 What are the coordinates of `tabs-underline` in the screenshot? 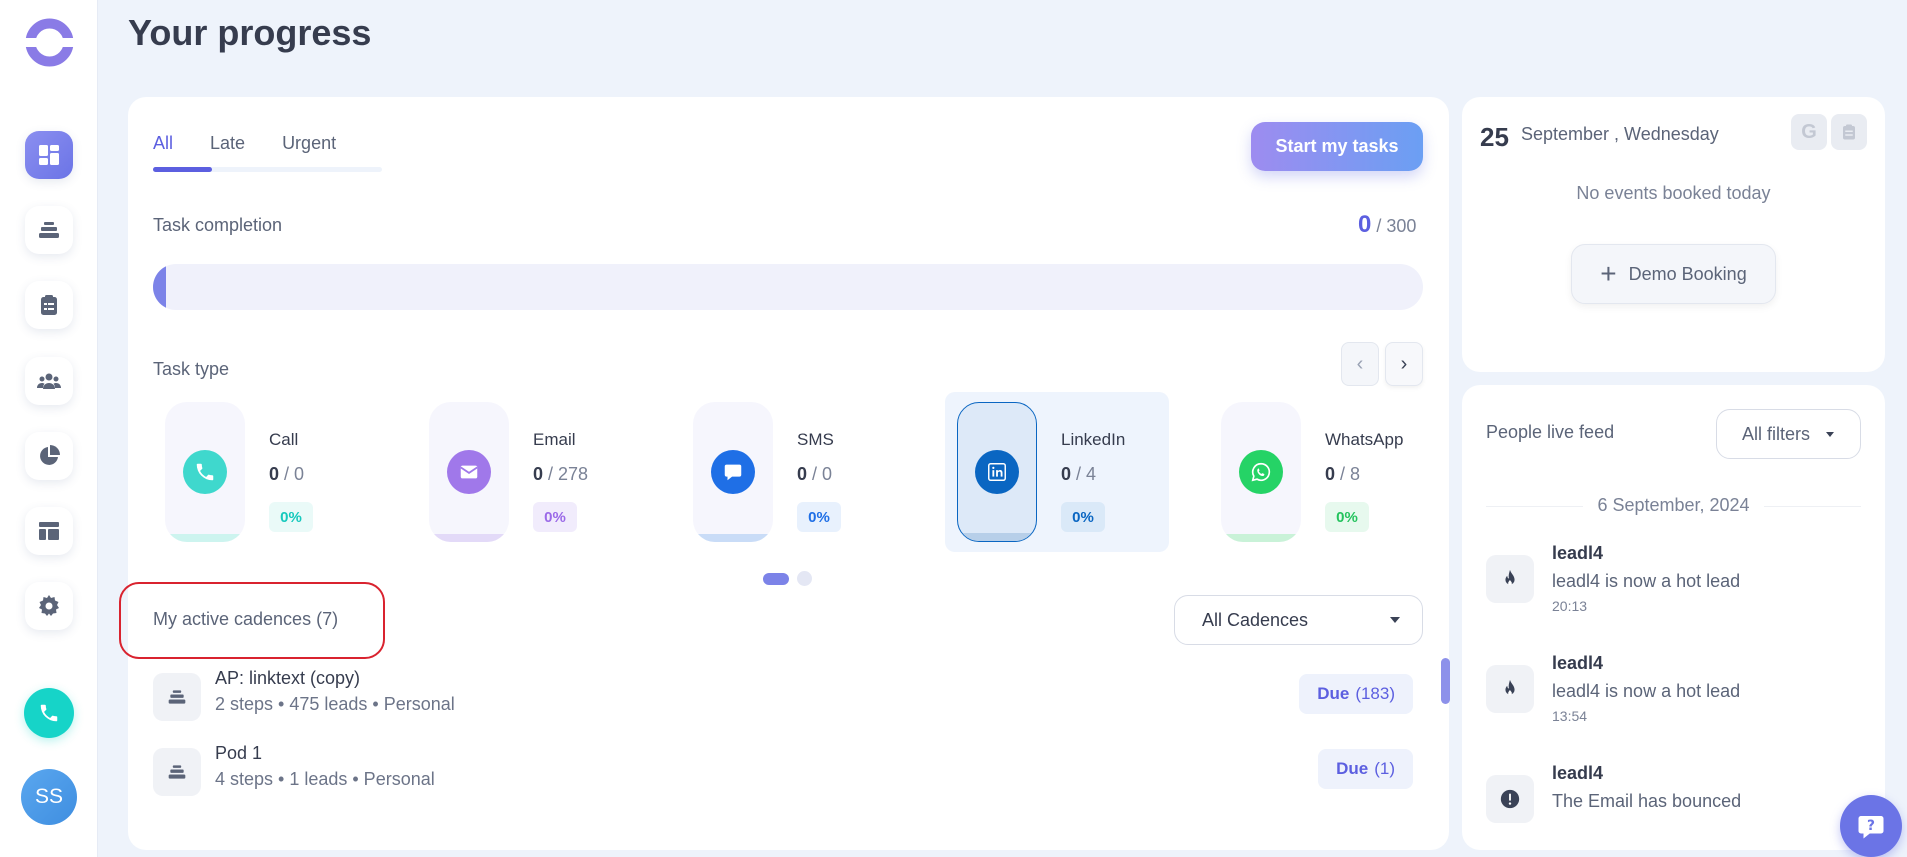 It's located at (267, 169).